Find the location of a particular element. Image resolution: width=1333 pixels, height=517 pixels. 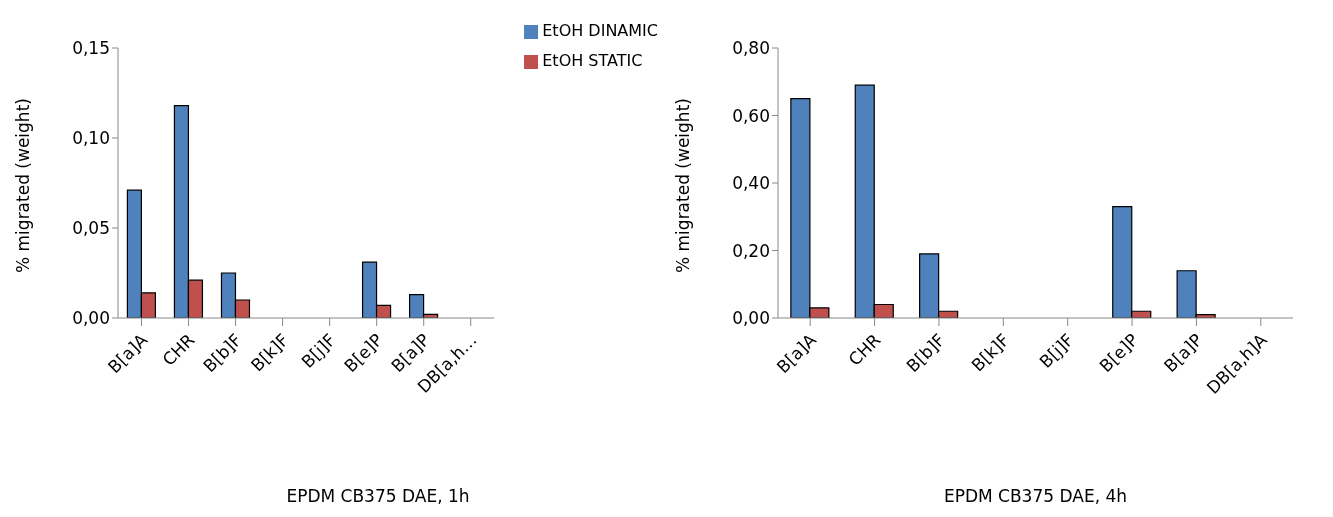

y-tick-label: 0,20 is located at coordinates (751, 250).